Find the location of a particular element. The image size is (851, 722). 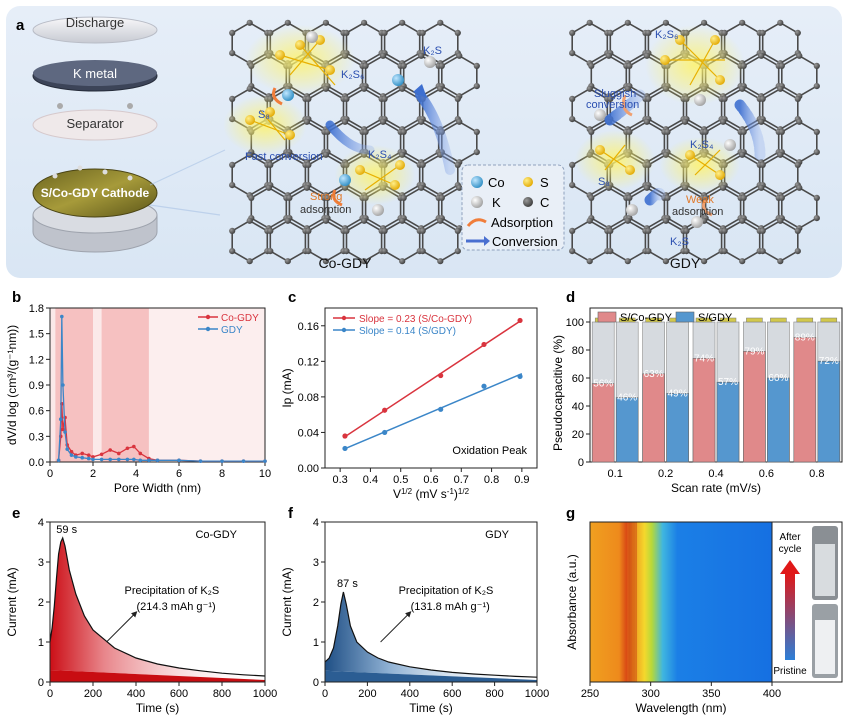

y-tick-label: 3 is located at coordinates (316, 563).